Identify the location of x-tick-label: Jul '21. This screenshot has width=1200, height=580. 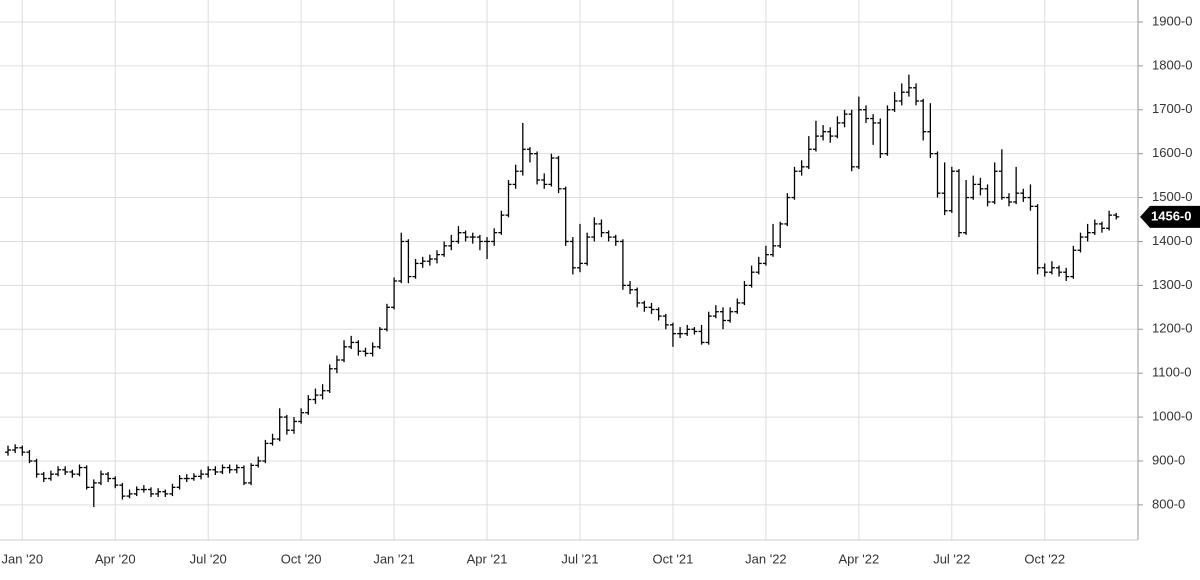
(579, 558).